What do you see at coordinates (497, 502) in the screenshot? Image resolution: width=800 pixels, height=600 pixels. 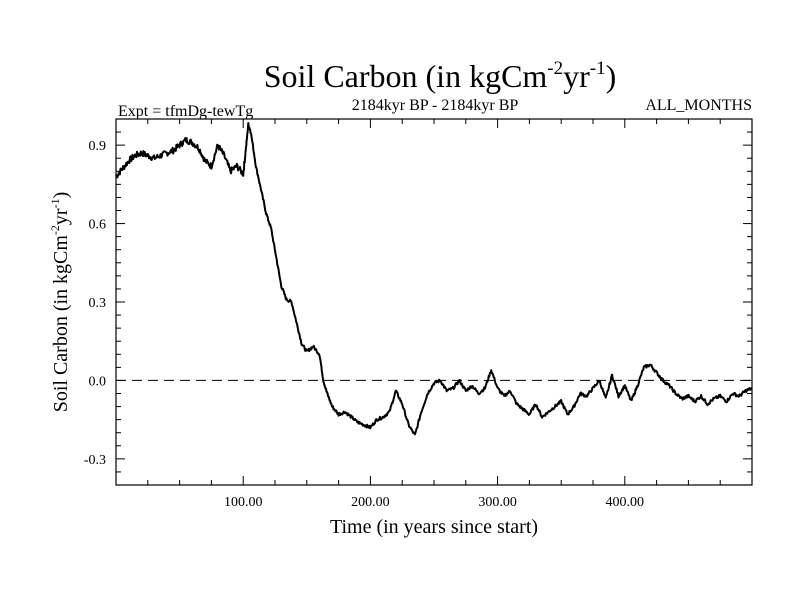 I see `x-tick-label: 300.00` at bounding box center [497, 502].